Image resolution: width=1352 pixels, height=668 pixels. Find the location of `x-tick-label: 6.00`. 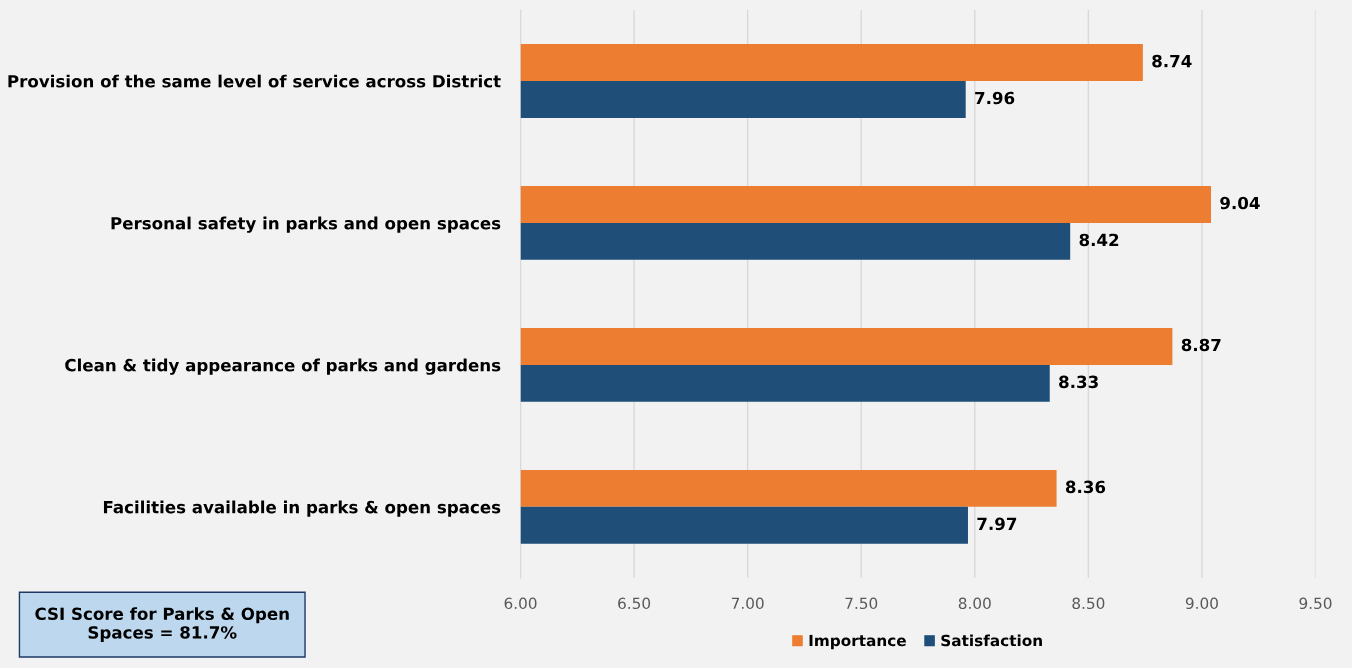

x-tick-label: 6.00 is located at coordinates (520, 603).